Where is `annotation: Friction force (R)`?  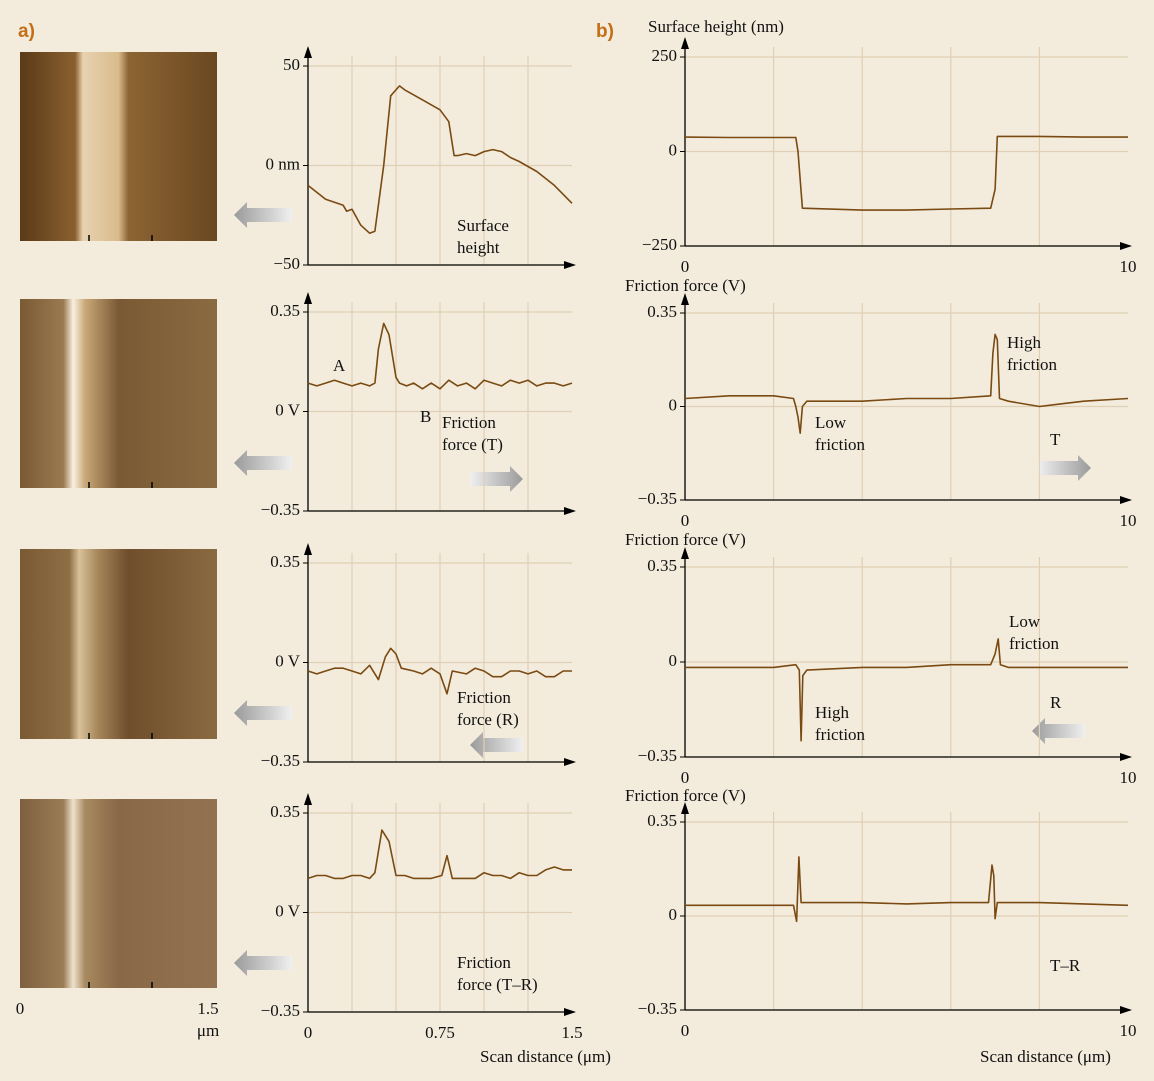
annotation: Friction force (R) is located at coordinates (488, 708).